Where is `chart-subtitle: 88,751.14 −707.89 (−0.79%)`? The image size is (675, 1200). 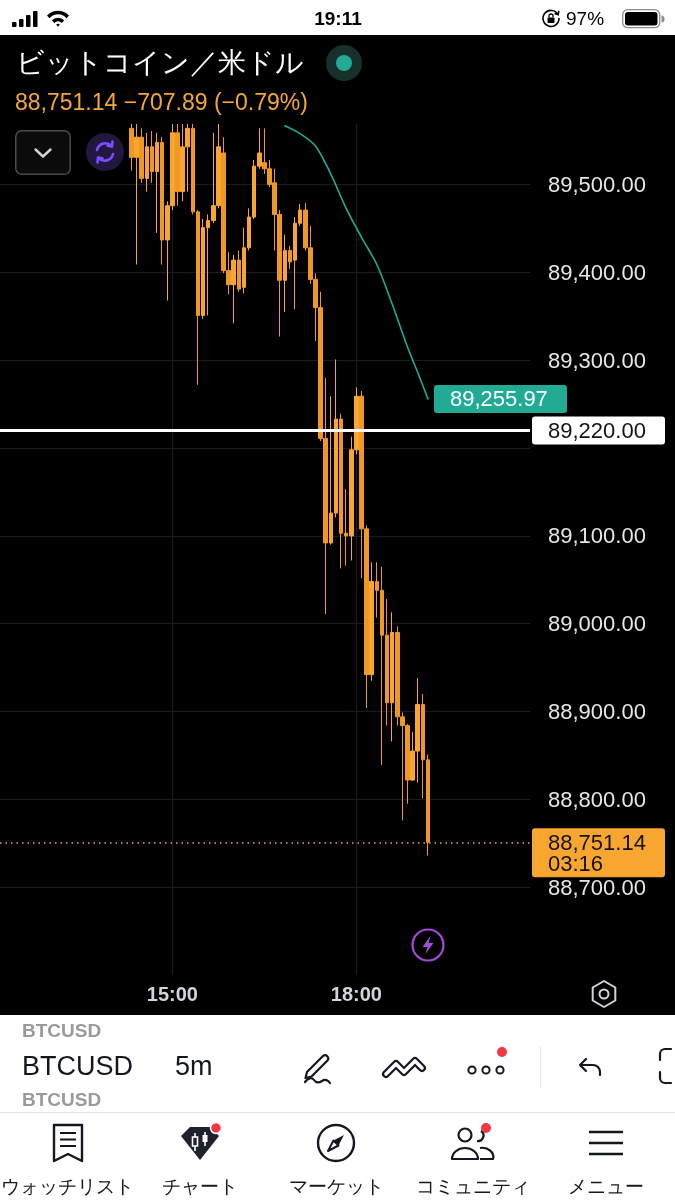
chart-subtitle: 88,751.14 −707.89 (−0.79%) is located at coordinates (161, 102).